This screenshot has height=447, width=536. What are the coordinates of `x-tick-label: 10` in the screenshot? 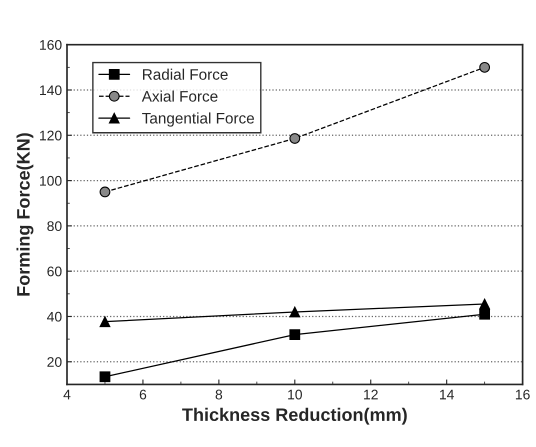 It's located at (295, 395).